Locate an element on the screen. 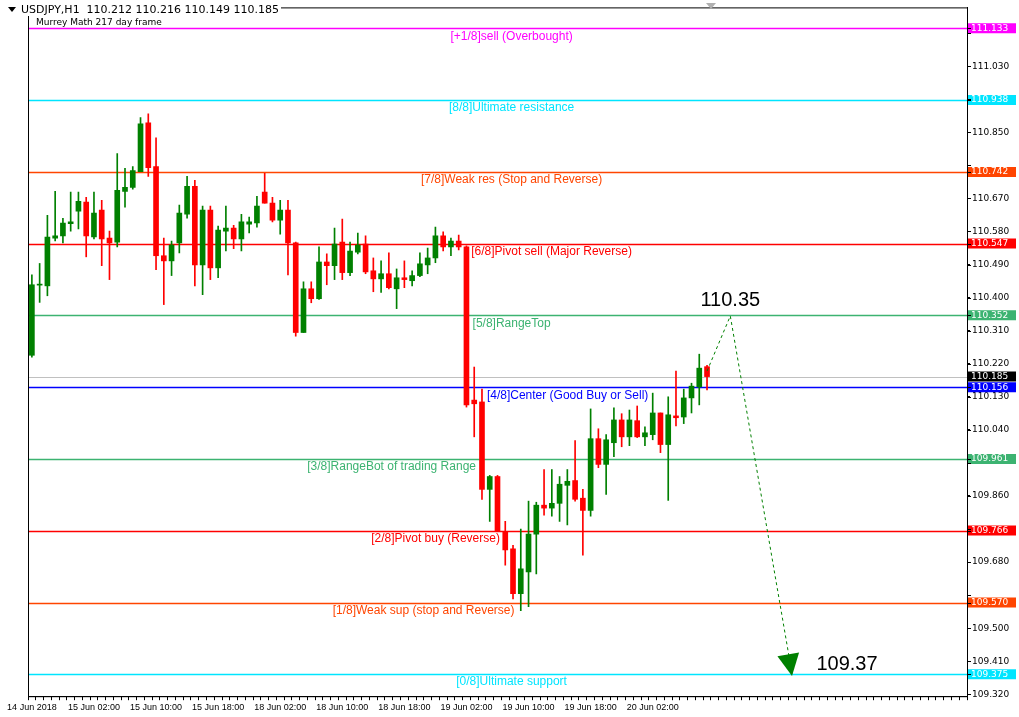 The image size is (1019, 717). y-tick-label: 110.130 is located at coordinates (991, 396).